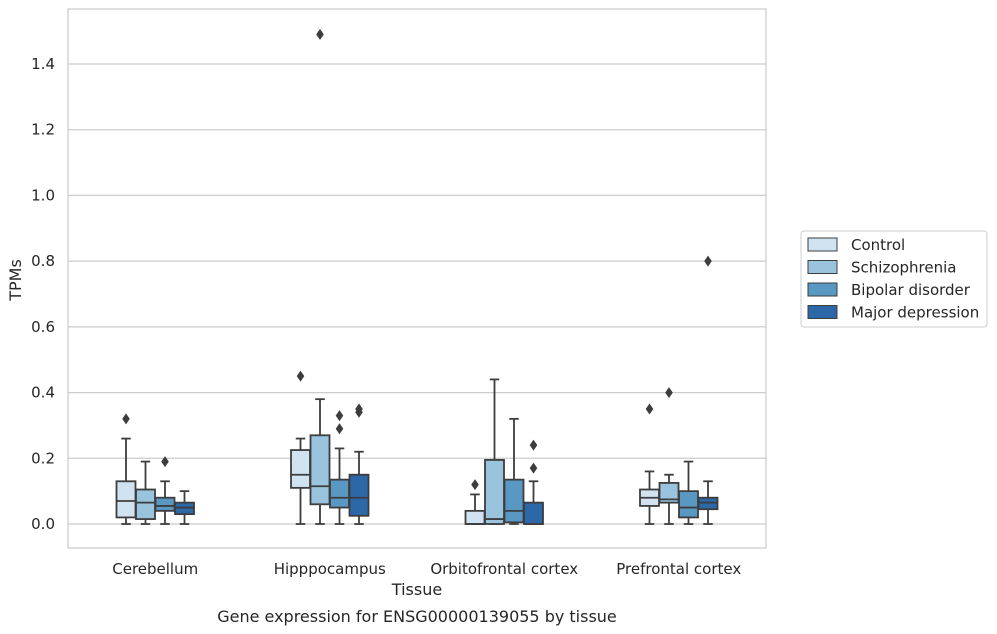 Image resolution: width=997 pixels, height=634 pixels. Describe the element at coordinates (504, 569) in the screenshot. I see `x-tick-label: Orbitofrontal cortex` at that location.